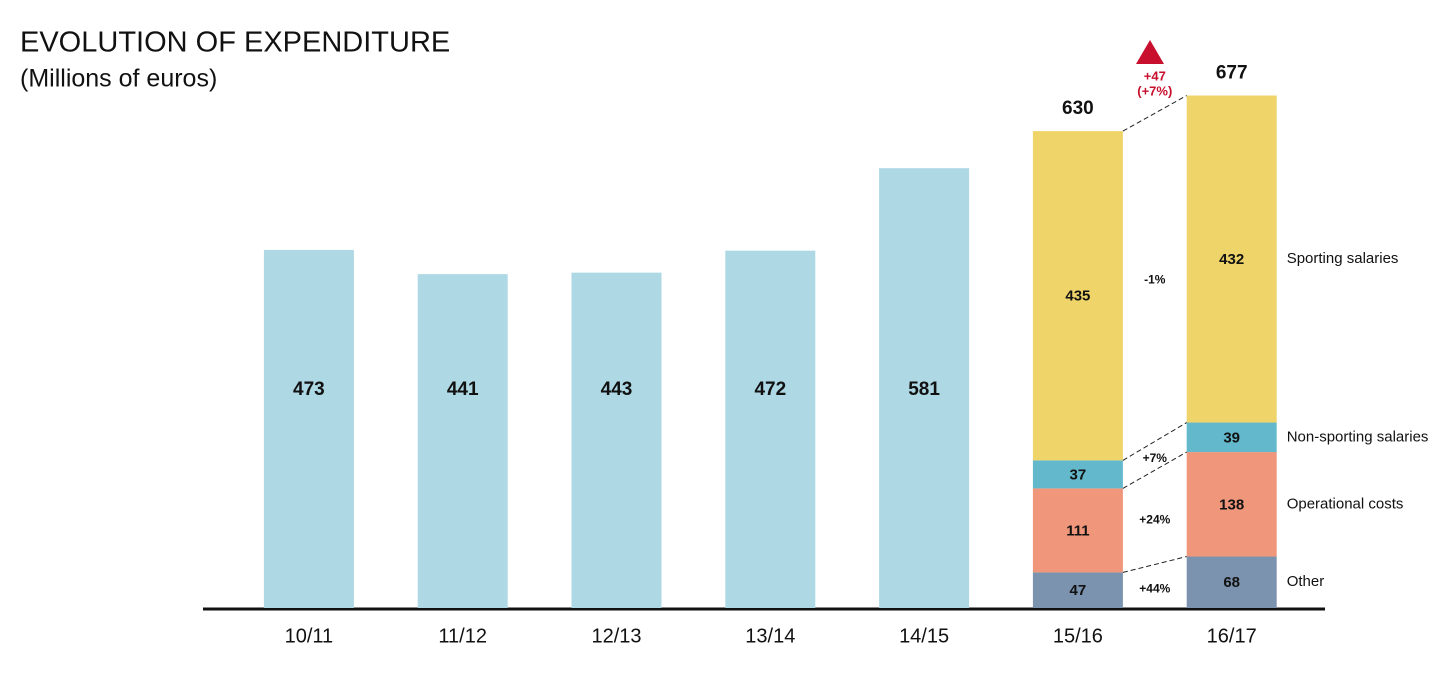 This screenshot has height=693, width=1449. Describe the element at coordinates (1306, 581) in the screenshot. I see `legend-label: Other` at that location.